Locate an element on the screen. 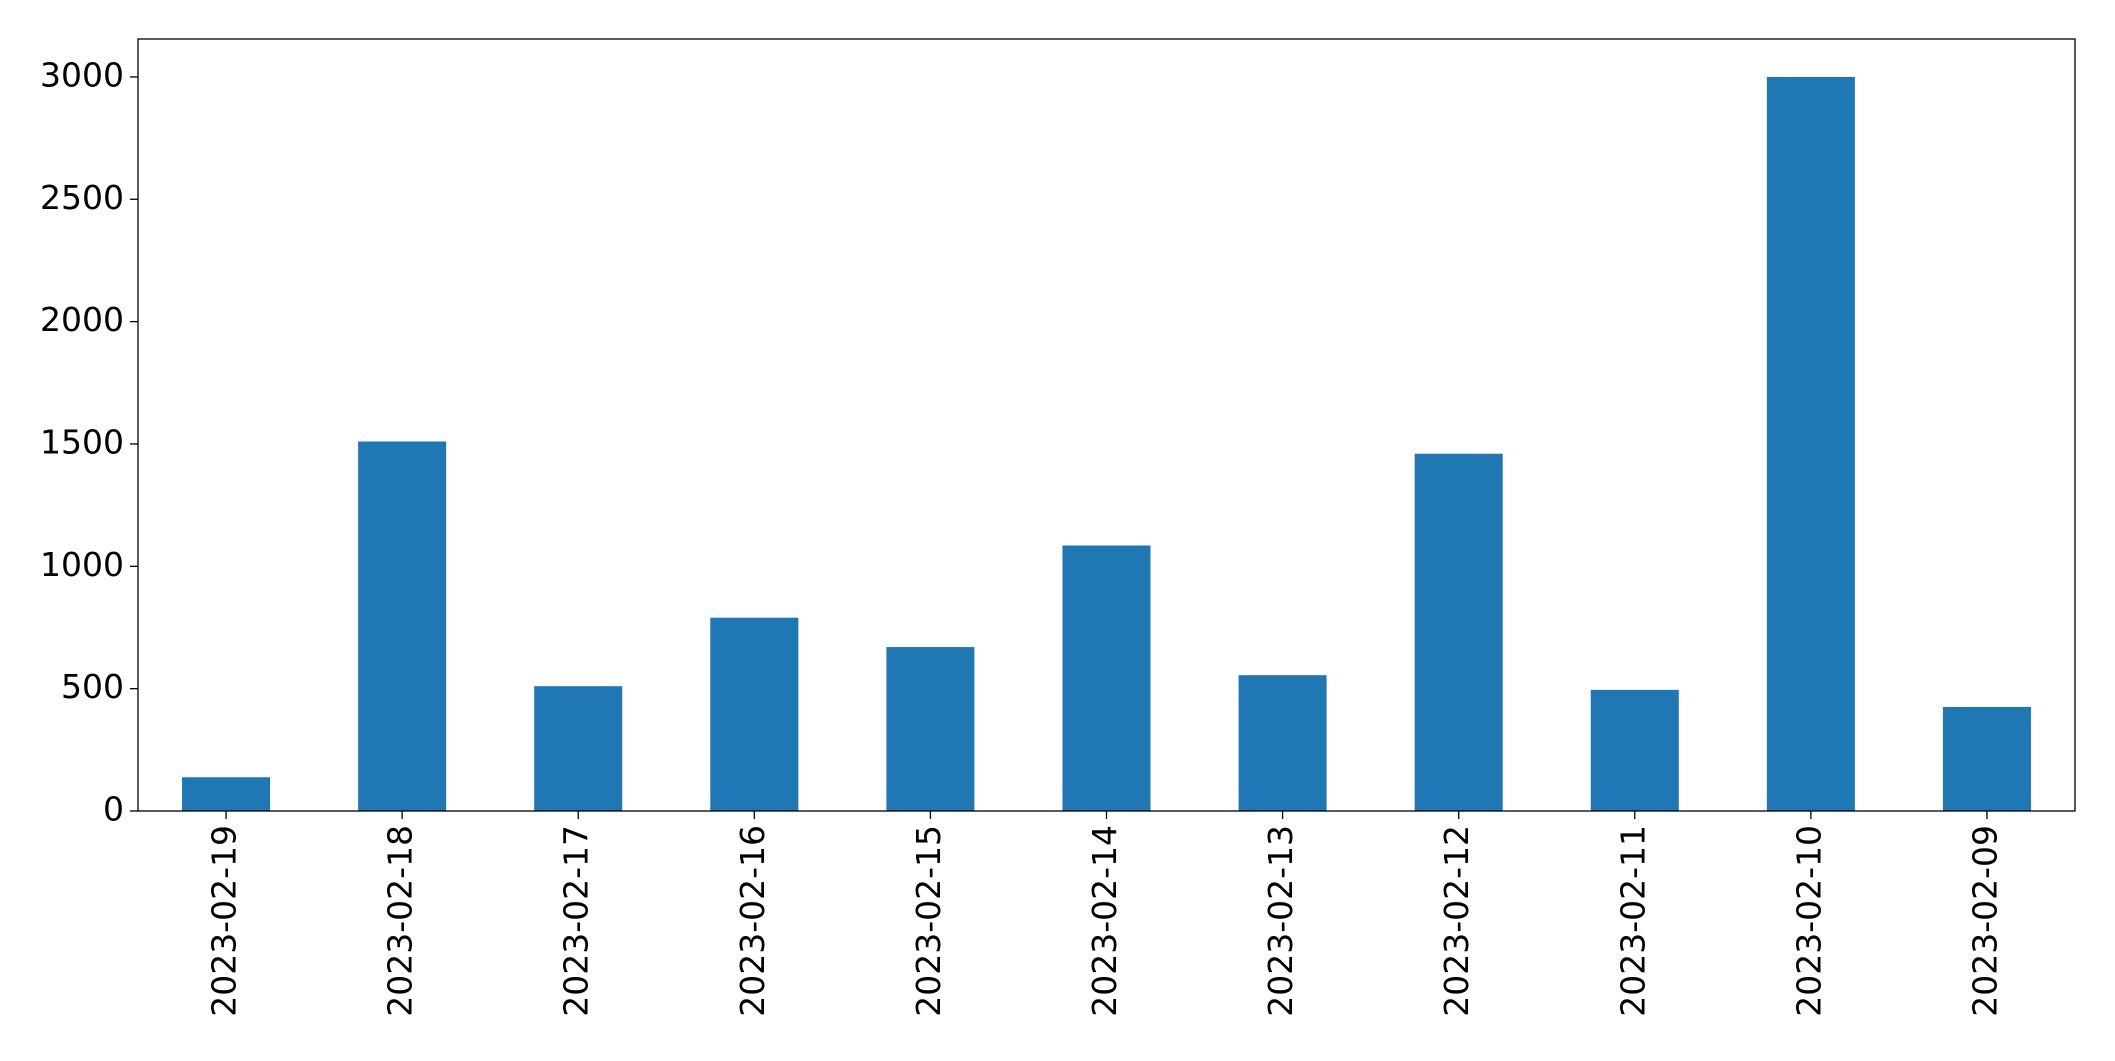 This screenshot has width=2115, height=1061. x-tick-label: 2023-02-10 is located at coordinates (1808, 921).